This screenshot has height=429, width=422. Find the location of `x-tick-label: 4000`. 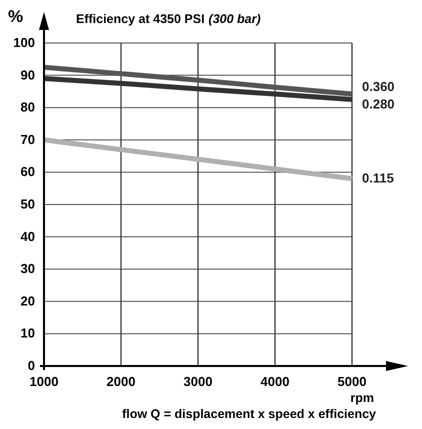

x-tick-label: 4000 is located at coordinates (275, 381).